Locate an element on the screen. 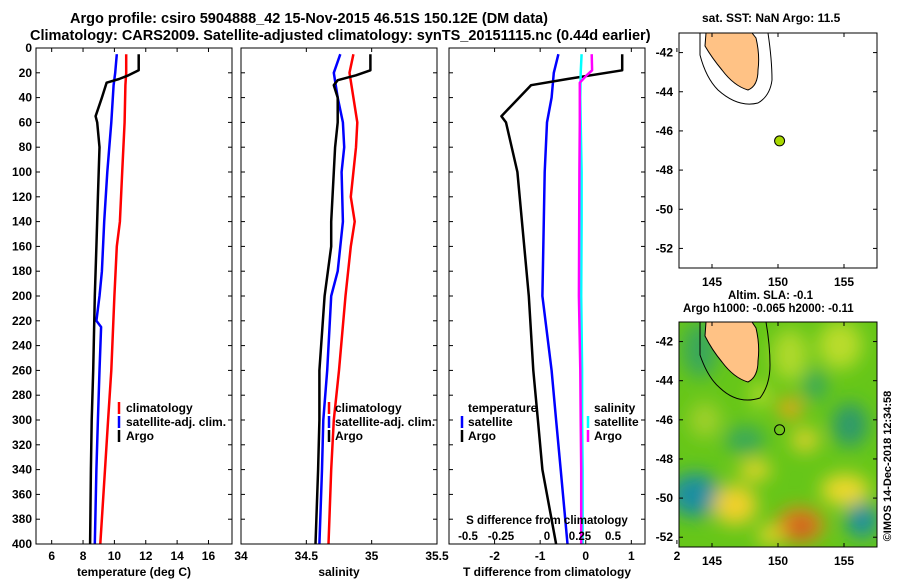 Image resolution: width=900 pixels, height=580 pixels. series-line-t-argo is located at coordinates (562, 299).